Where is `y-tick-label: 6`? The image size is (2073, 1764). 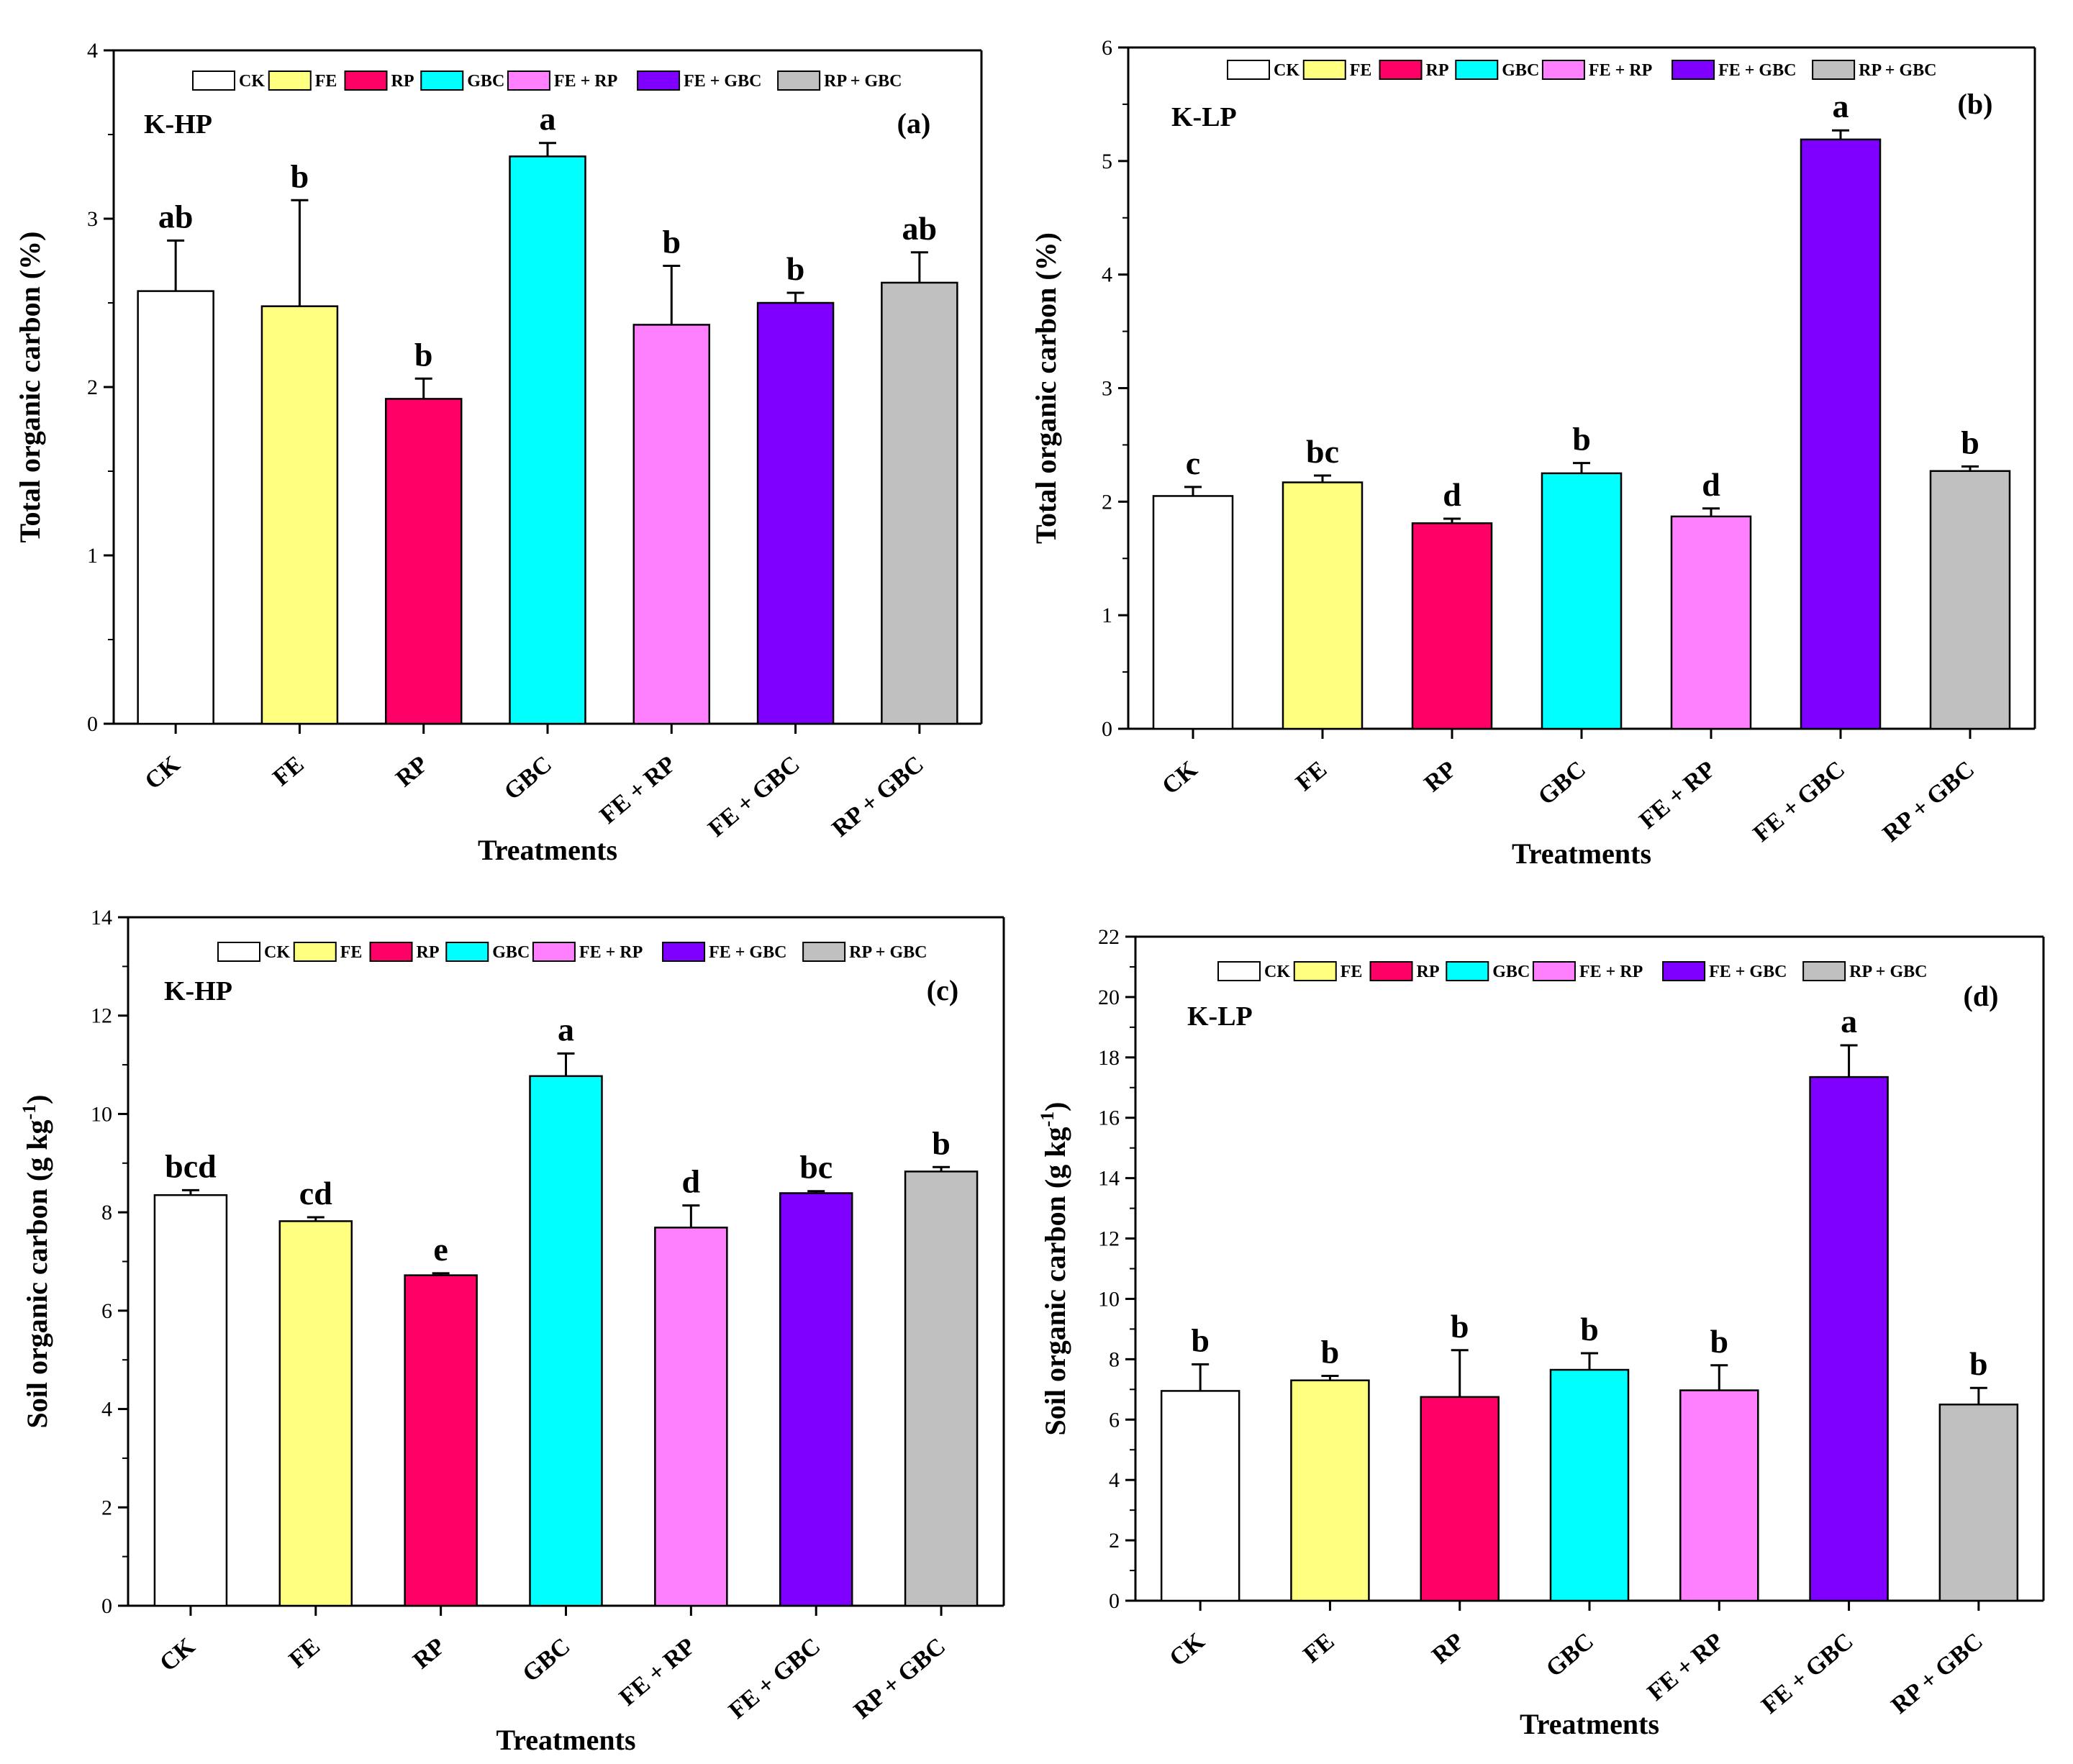 y-tick-label: 6 is located at coordinates (1107, 48).